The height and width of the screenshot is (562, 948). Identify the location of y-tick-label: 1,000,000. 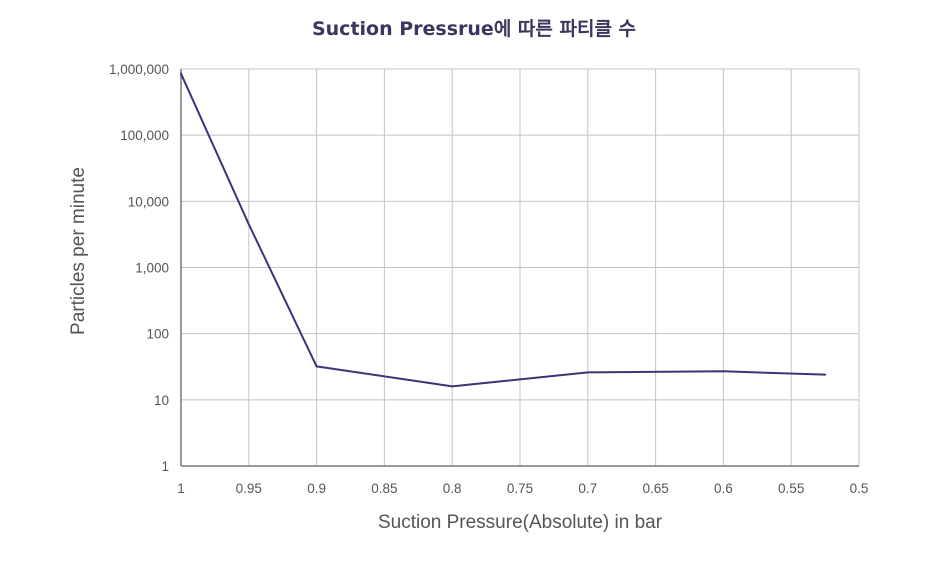
(139, 69).